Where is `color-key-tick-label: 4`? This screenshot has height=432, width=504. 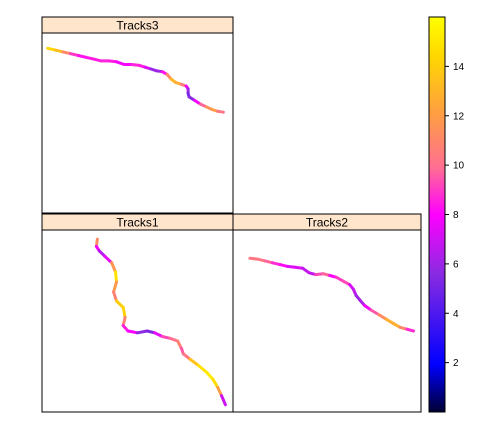
color-key-tick-label: 4 is located at coordinates (456, 314).